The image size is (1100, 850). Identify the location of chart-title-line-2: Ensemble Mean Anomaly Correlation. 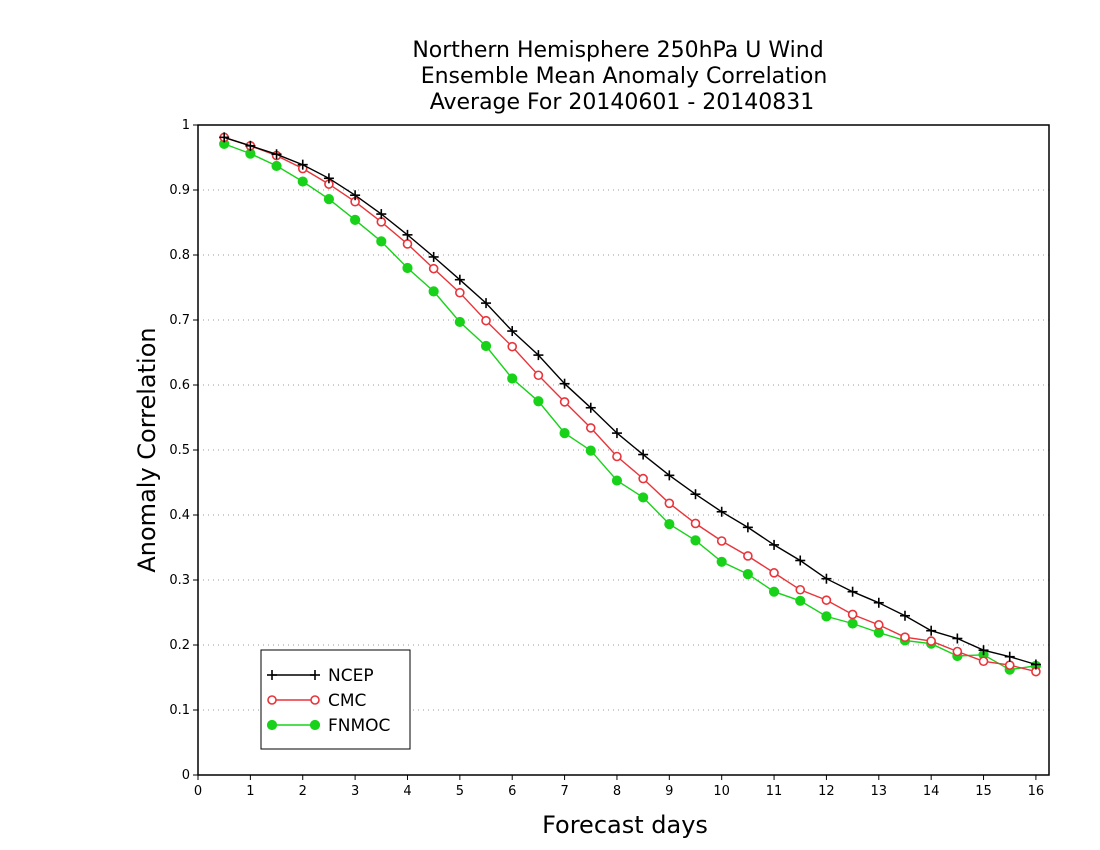
(624, 76).